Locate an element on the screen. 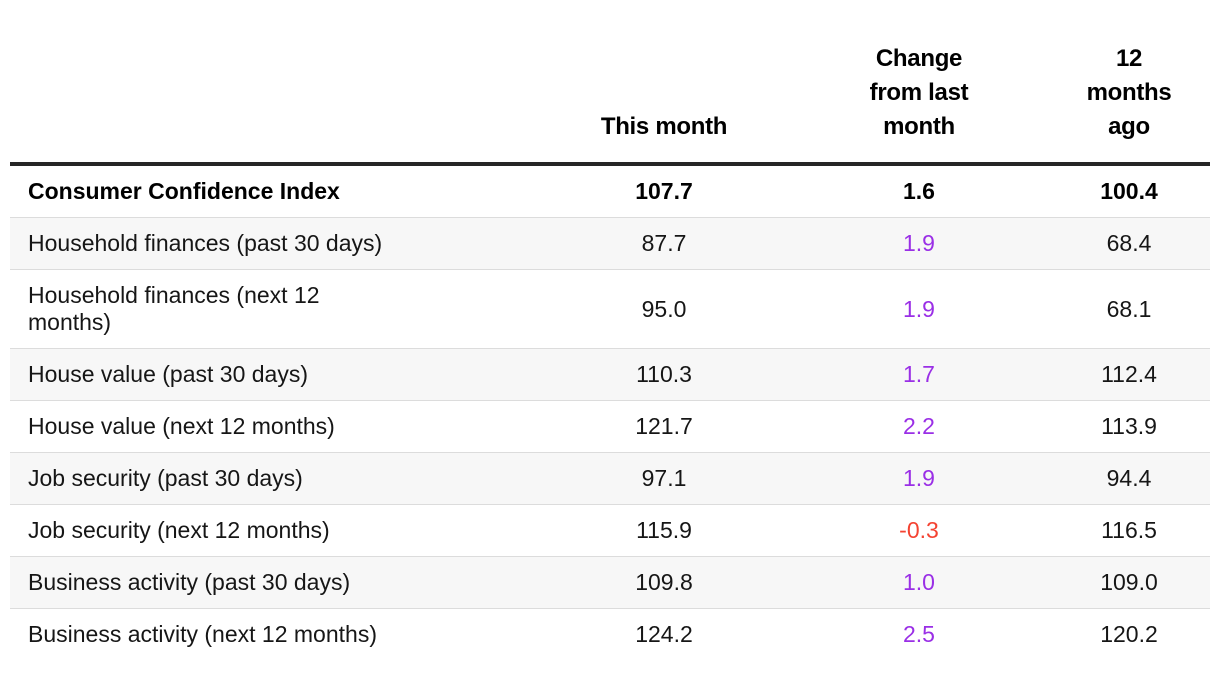 This screenshot has width=1220, height=680. value-12-months-ago: 109.0 is located at coordinates (1129, 582).